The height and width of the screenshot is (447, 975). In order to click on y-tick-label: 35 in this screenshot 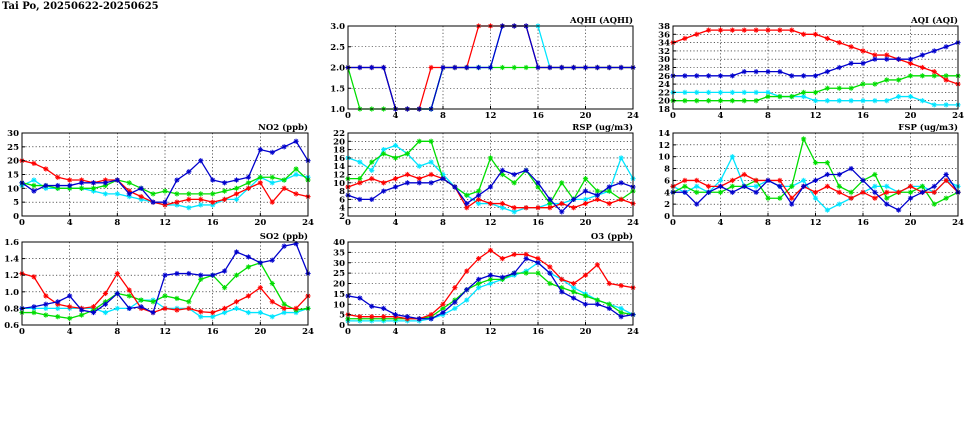, I will do `click(339, 253)`.